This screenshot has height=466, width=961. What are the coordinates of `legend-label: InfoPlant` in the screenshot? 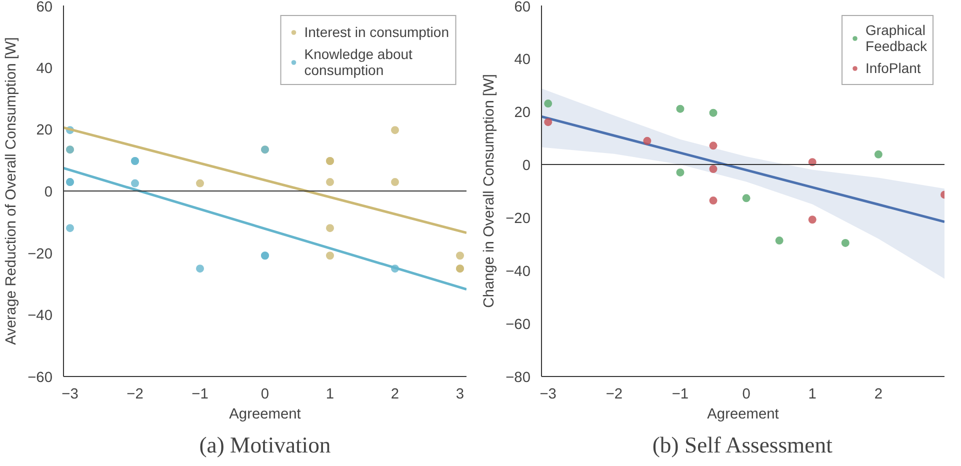 It's located at (893, 68).